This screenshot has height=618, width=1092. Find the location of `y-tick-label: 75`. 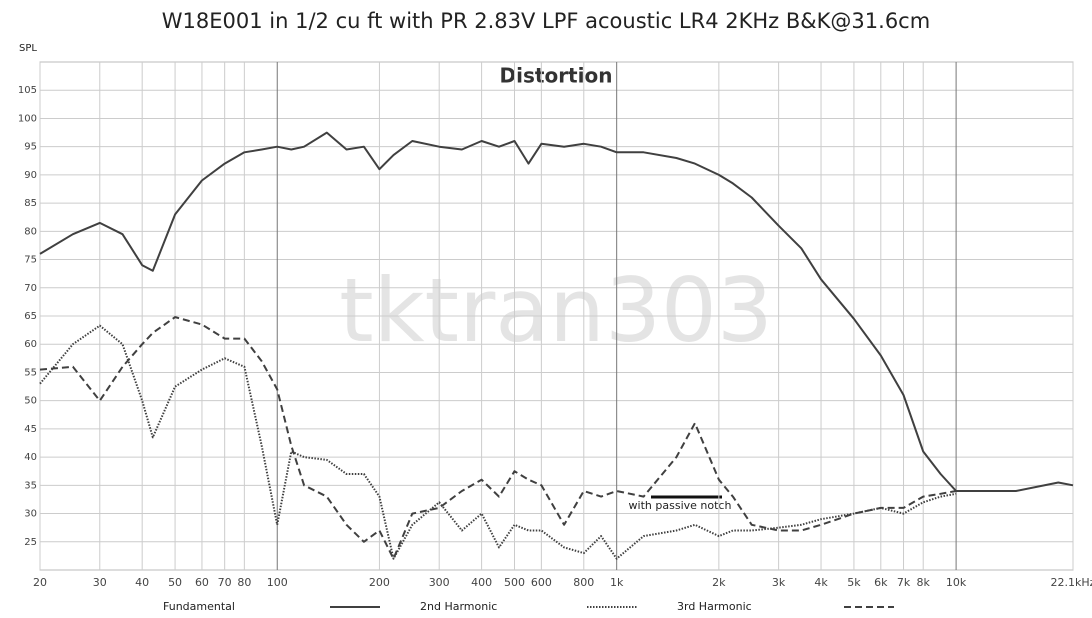

y-tick-label: 75 is located at coordinates (30, 260).